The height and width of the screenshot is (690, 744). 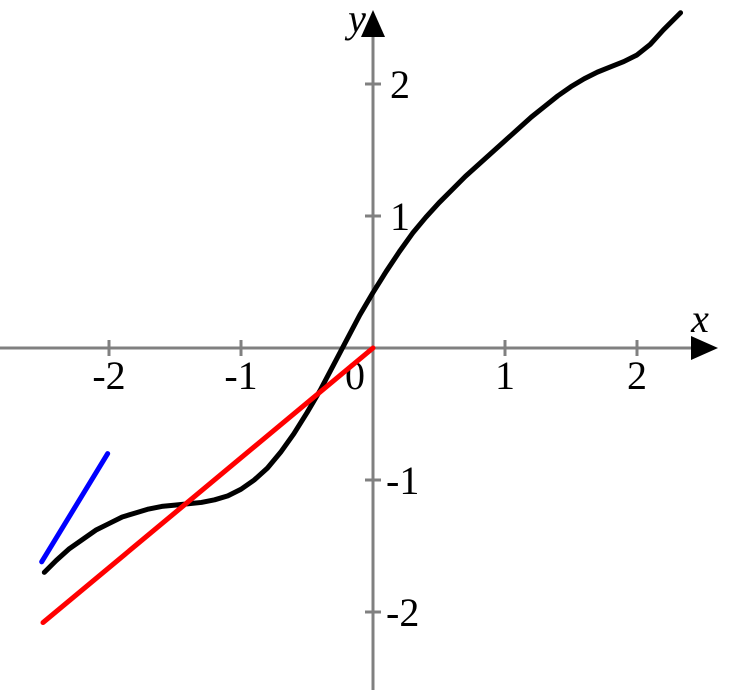 I want to click on x-tick-label-neg1: -1, so click(x=240, y=375).